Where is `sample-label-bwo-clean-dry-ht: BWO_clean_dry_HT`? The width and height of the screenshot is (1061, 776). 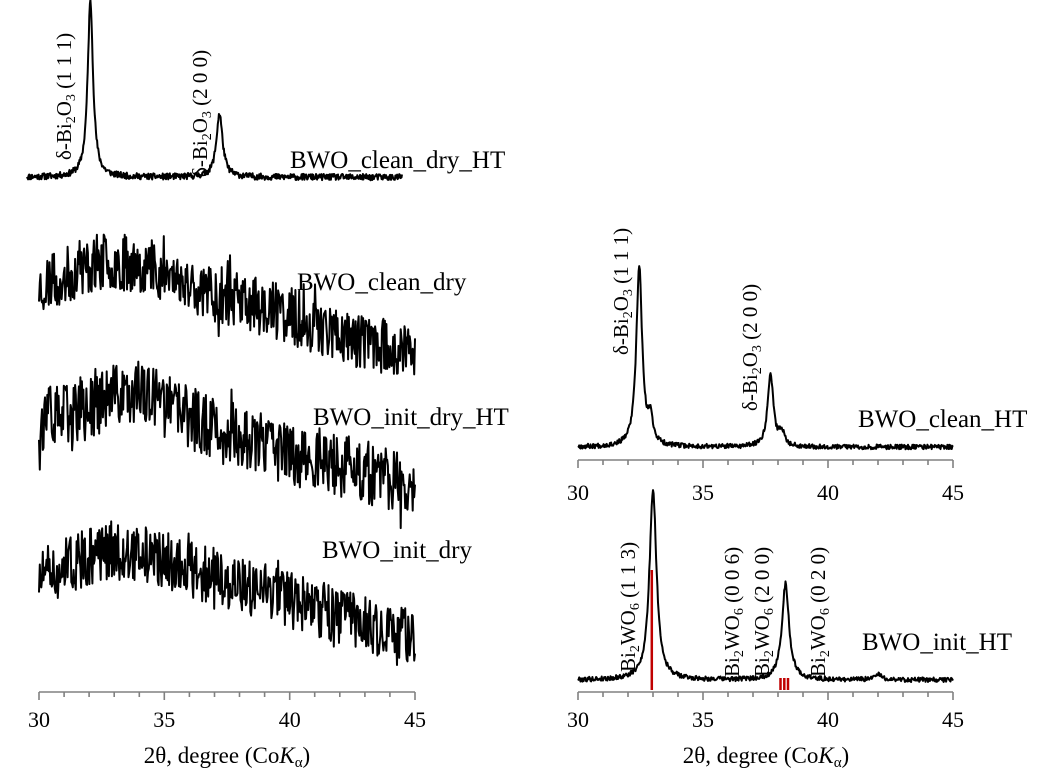
sample-label-bwo-clean-dry-ht: BWO_clean_dry_HT is located at coordinates (397, 160).